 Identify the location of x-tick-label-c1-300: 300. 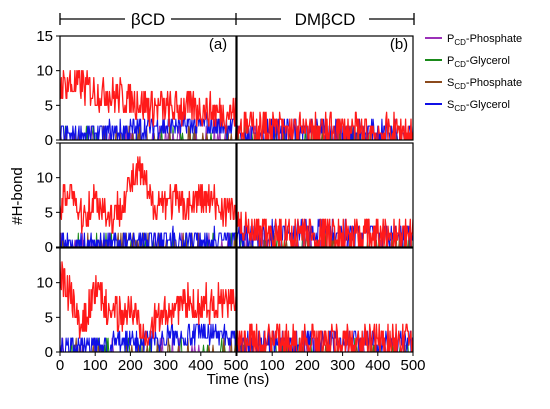
(342, 365).